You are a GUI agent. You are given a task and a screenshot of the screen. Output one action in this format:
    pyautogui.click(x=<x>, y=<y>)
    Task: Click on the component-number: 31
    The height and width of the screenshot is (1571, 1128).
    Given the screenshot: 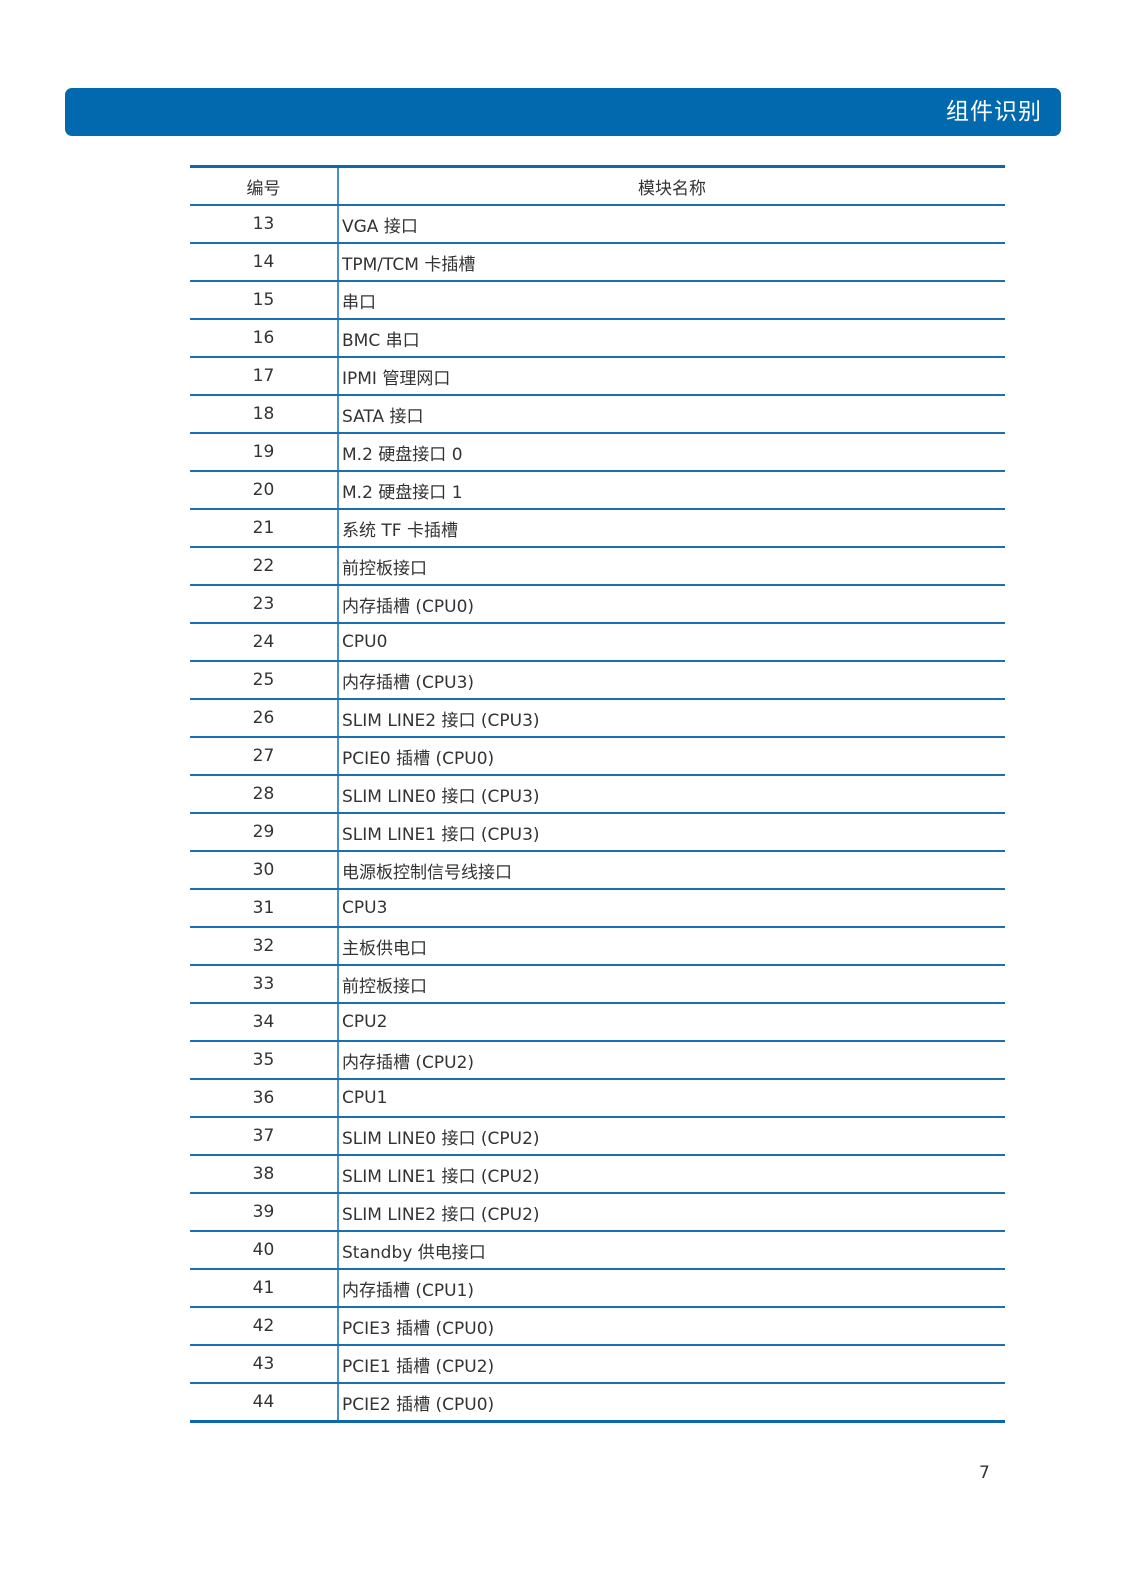 What is the action you would take?
    pyautogui.click(x=264, y=908)
    